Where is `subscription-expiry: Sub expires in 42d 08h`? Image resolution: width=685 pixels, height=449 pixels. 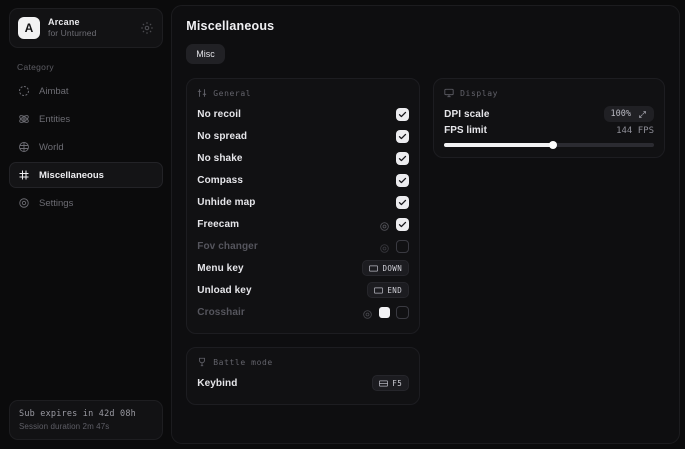
subscription-expiry: Sub expires in 42d 08h is located at coordinates (77, 414).